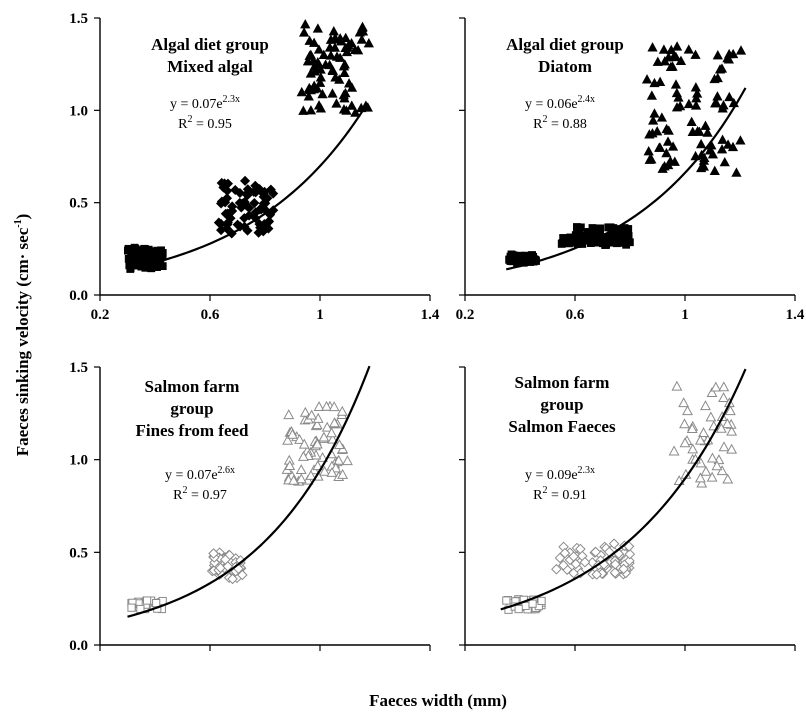 This screenshot has height=715, width=806. Describe the element at coordinates (100, 315) in the screenshot. I see `x-tick-label: 0.2` at that location.